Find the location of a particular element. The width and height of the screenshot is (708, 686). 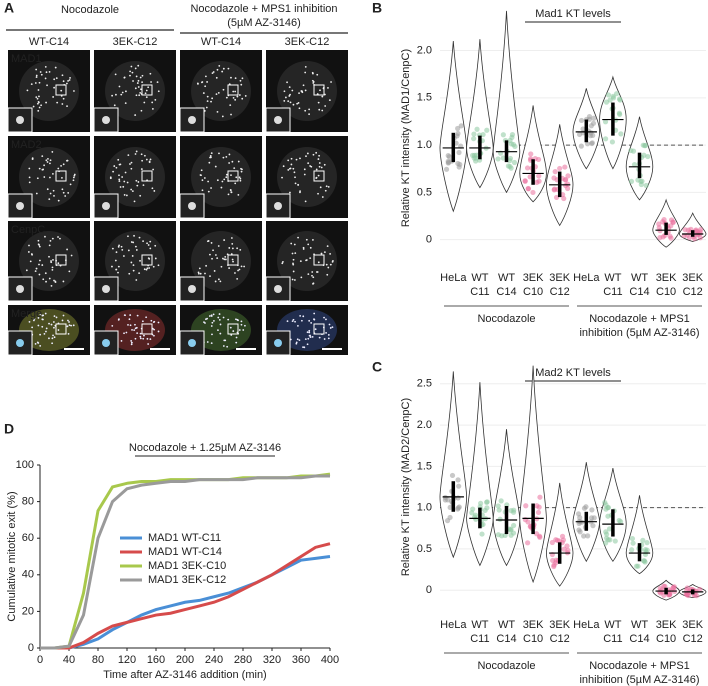

column-label: WT-C14 is located at coordinates (221, 42).